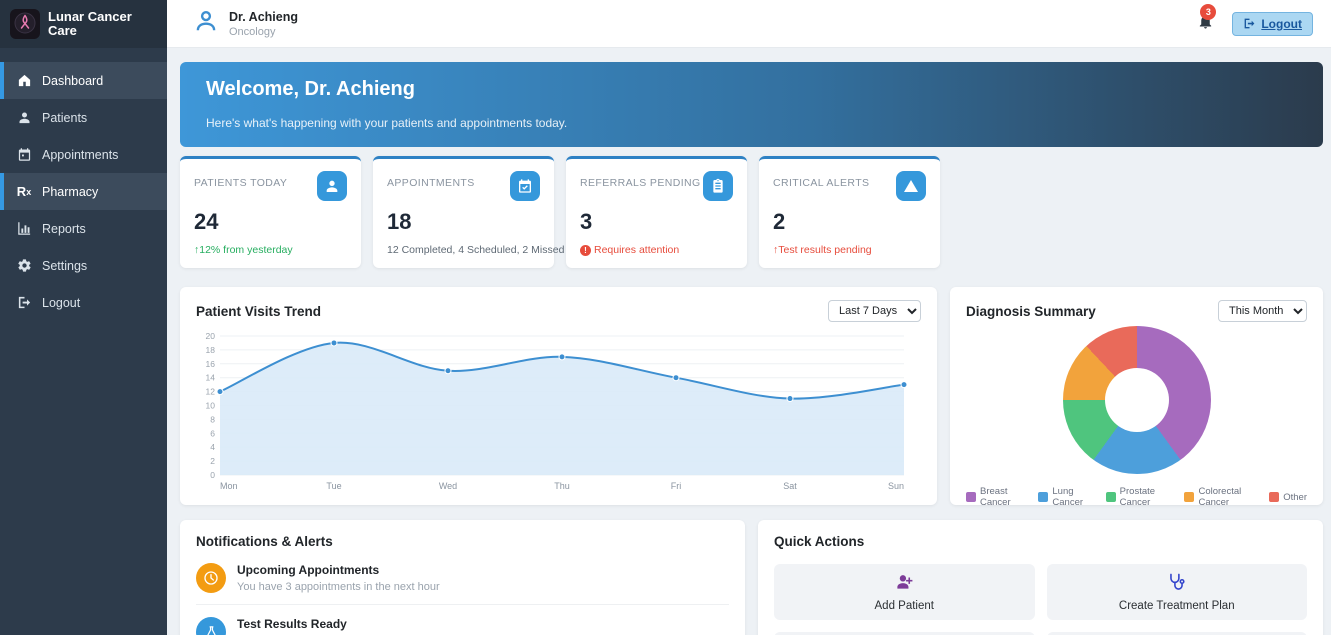 This screenshot has width=1331, height=635. What do you see at coordinates (263, 16) in the screenshot?
I see `doctor-name: Dr. Achieng` at bounding box center [263, 16].